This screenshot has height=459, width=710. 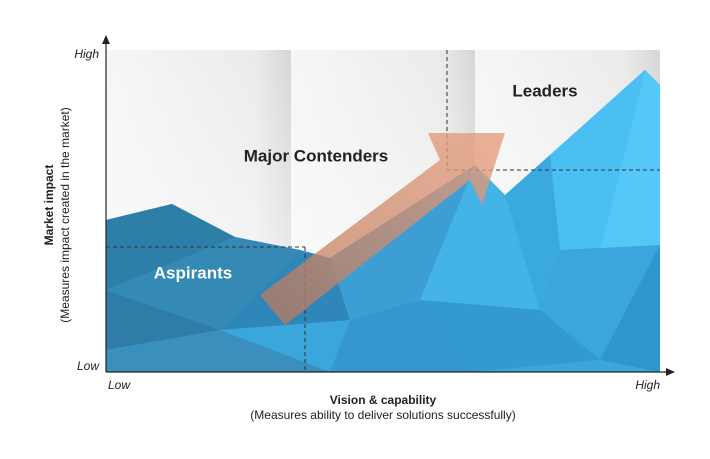 What do you see at coordinates (119, 385) in the screenshot?
I see `x-low-label: Low` at bounding box center [119, 385].